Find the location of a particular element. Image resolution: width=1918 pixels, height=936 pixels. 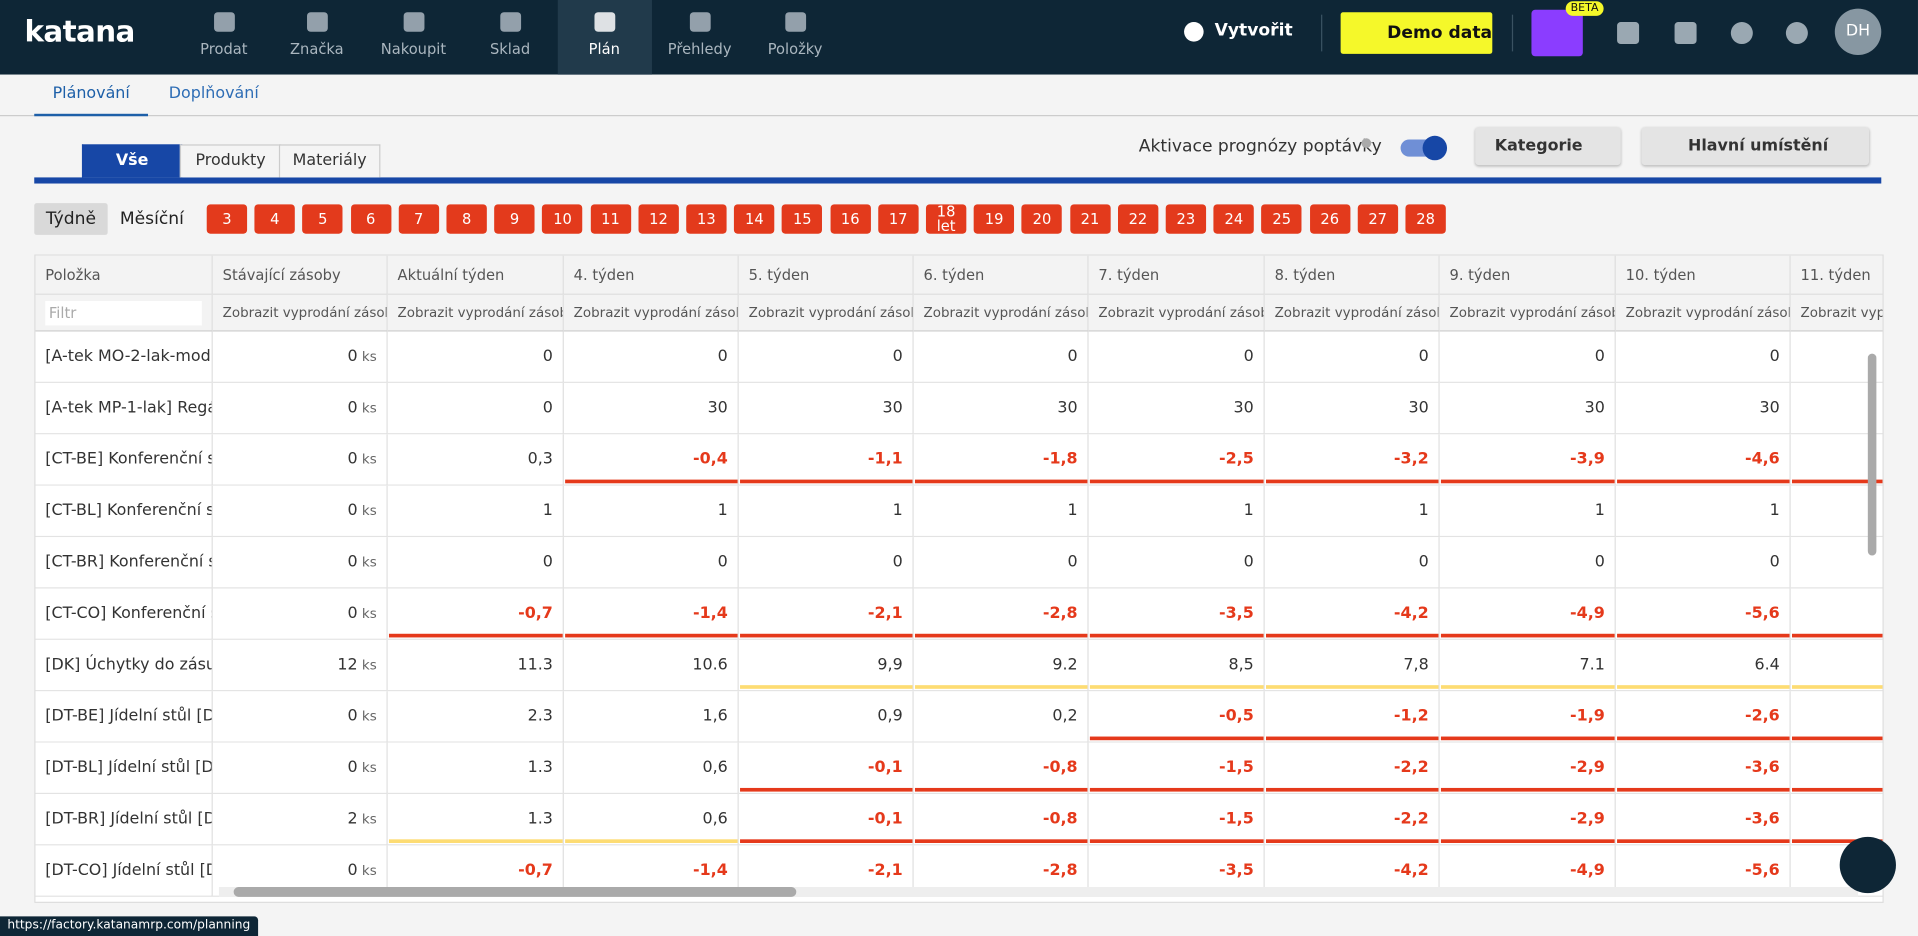

week-button: 3 is located at coordinates (227, 218).